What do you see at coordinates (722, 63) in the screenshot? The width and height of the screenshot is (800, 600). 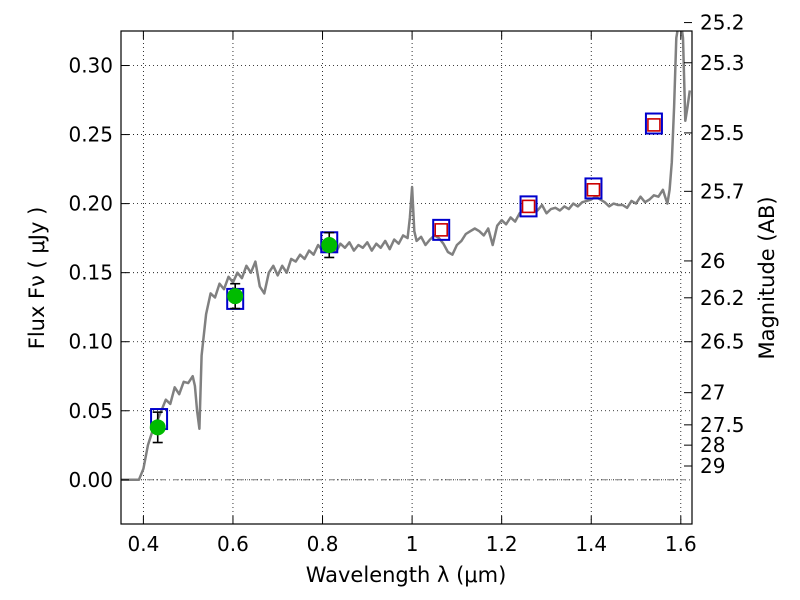 I see `mag-tick-label: 25.3` at bounding box center [722, 63].